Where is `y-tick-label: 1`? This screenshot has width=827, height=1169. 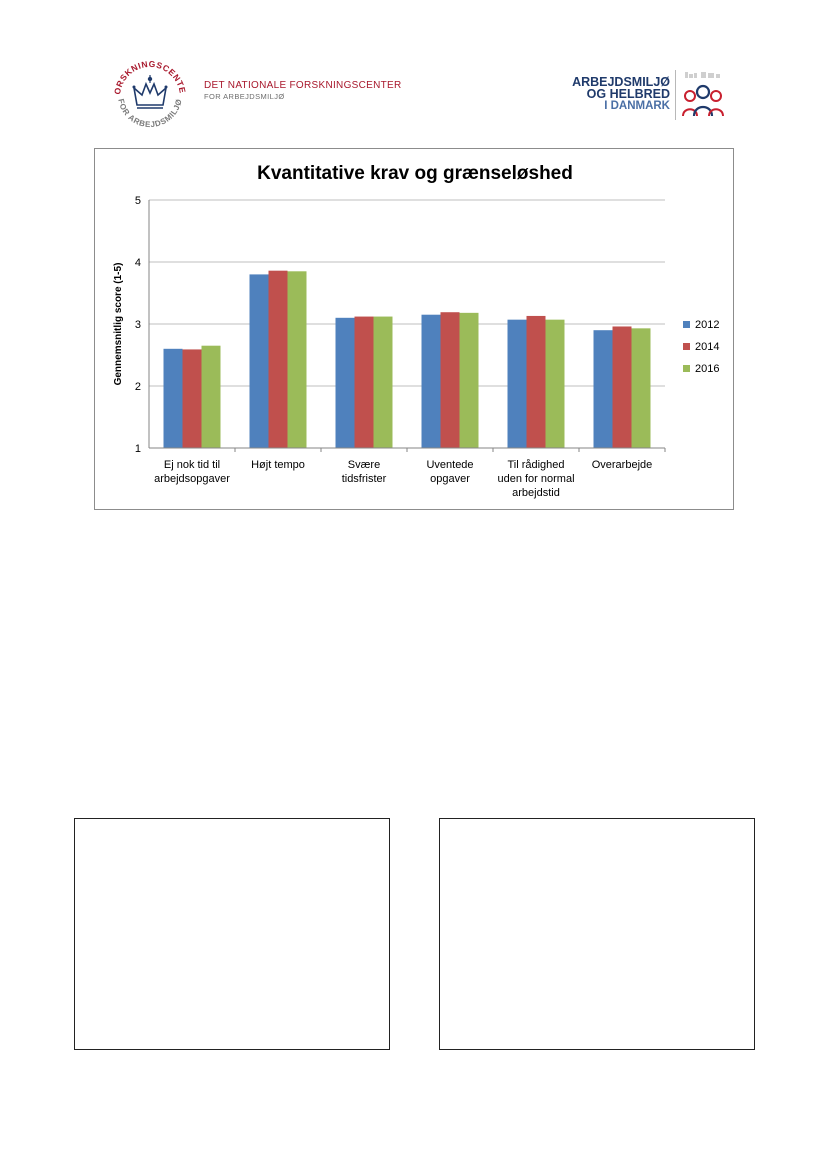 y-tick-label: 1 is located at coordinates (138, 449).